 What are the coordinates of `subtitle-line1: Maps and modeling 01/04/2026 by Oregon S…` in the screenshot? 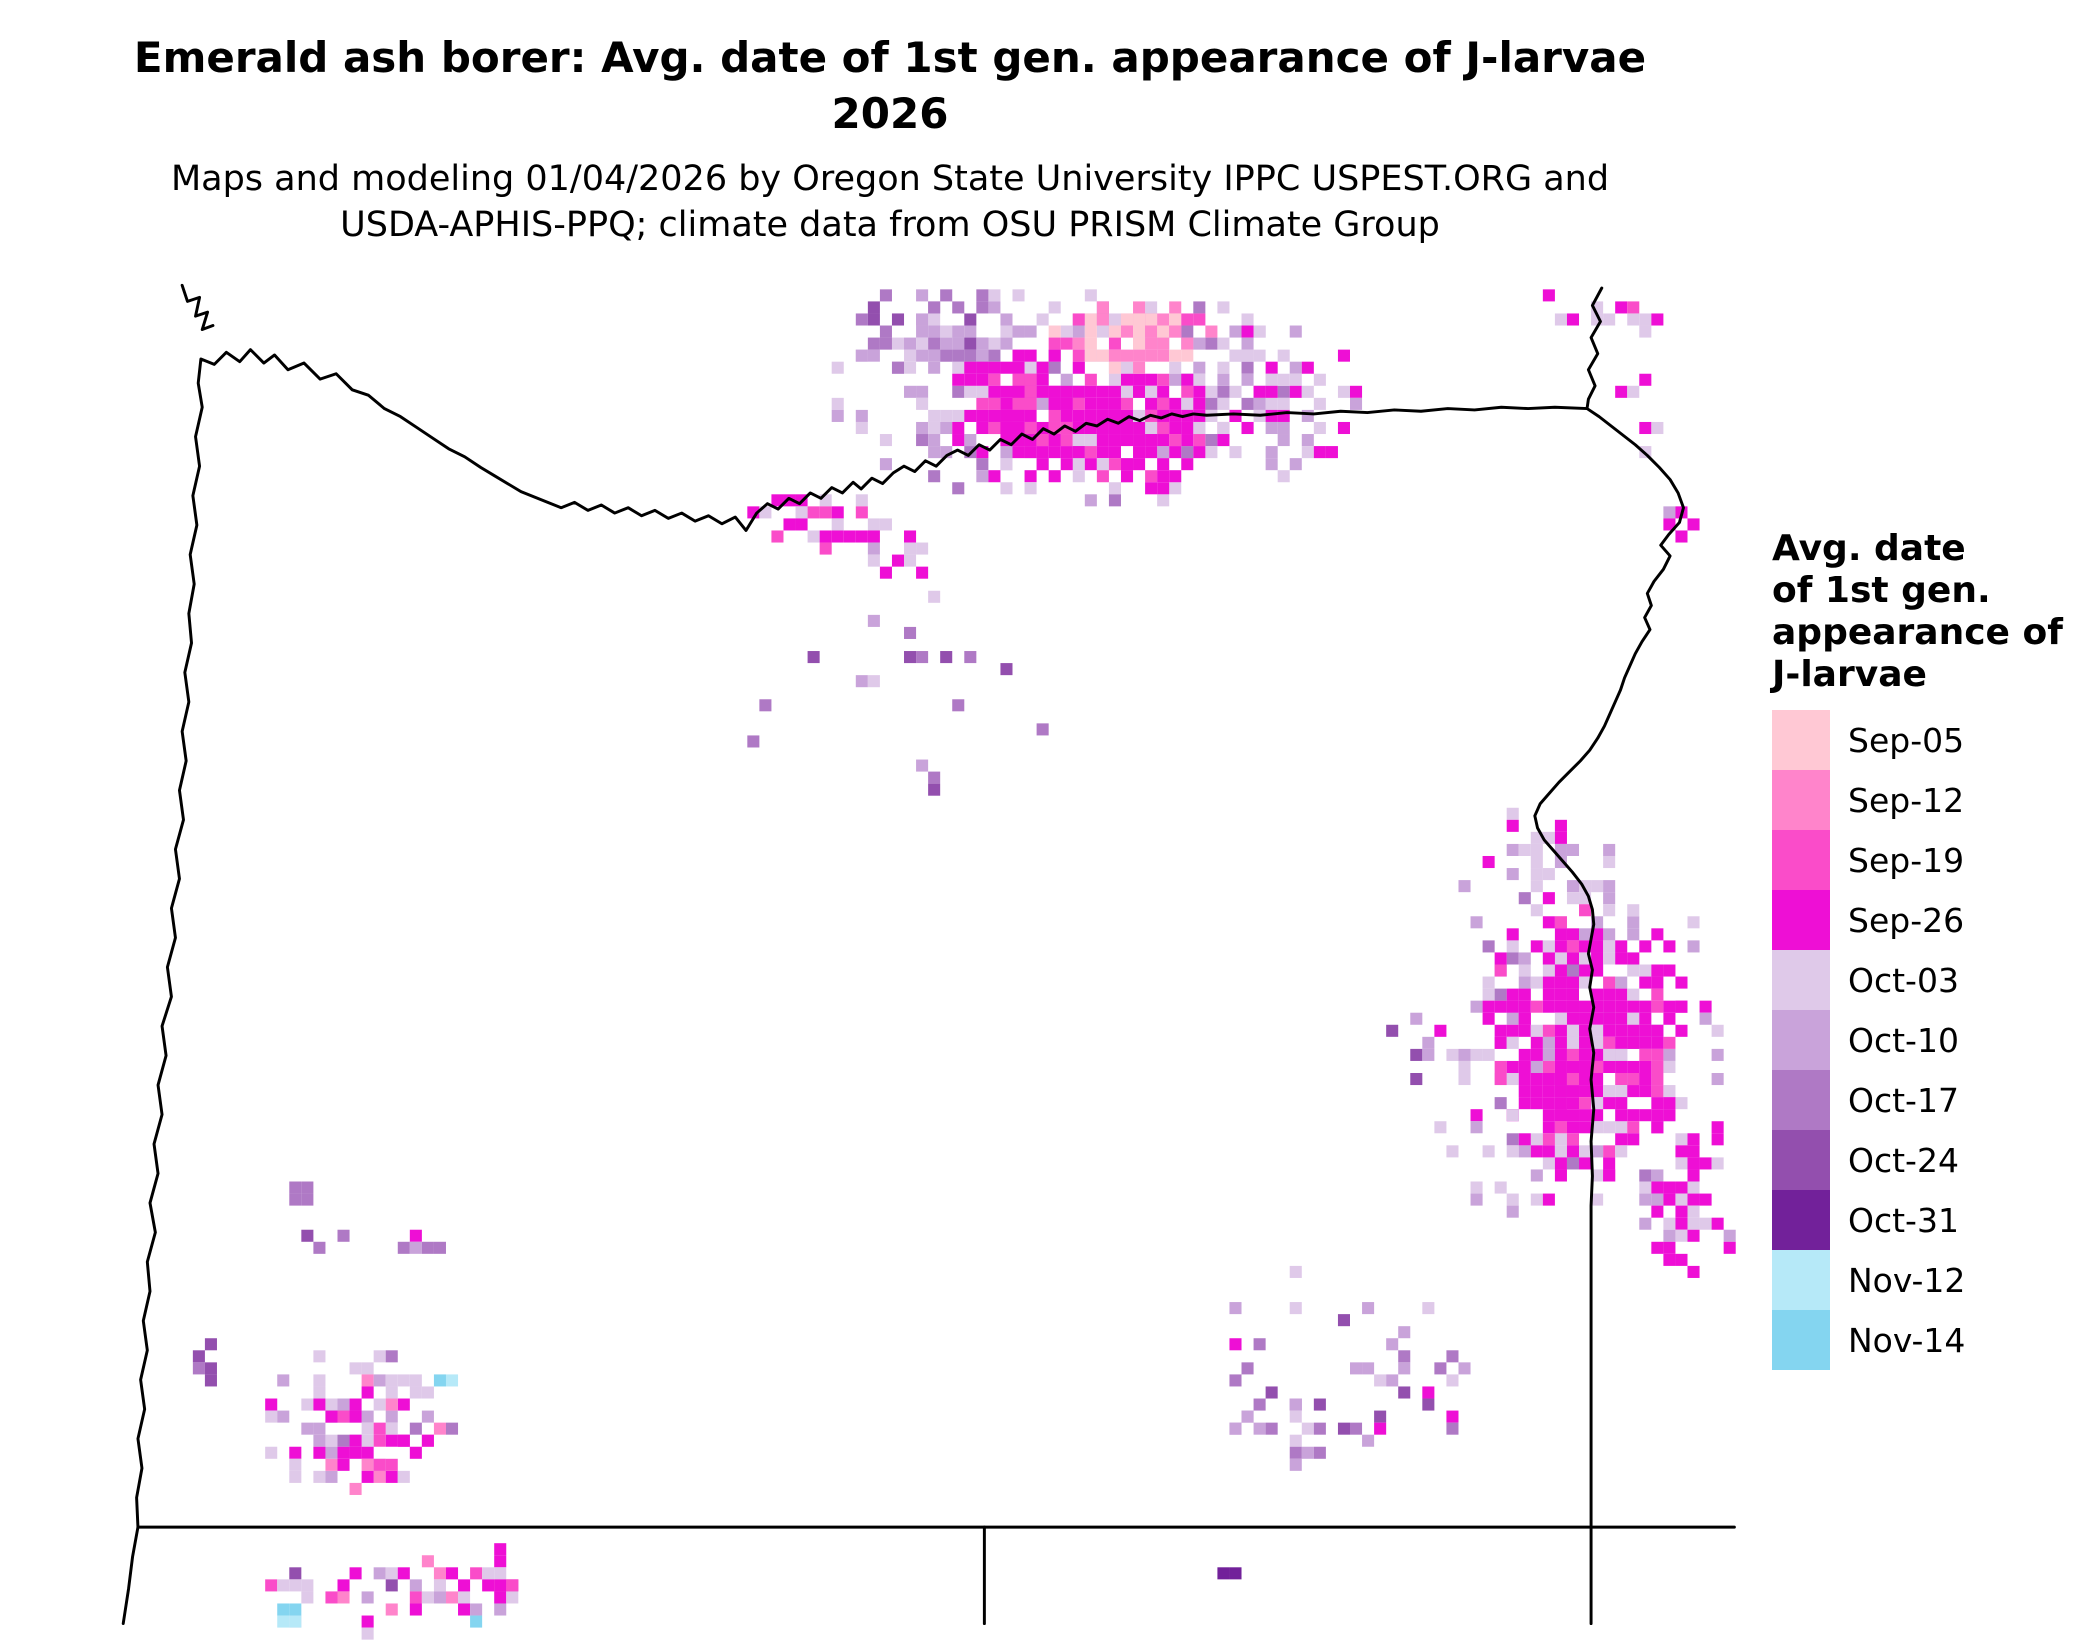 It's located at (890, 179).